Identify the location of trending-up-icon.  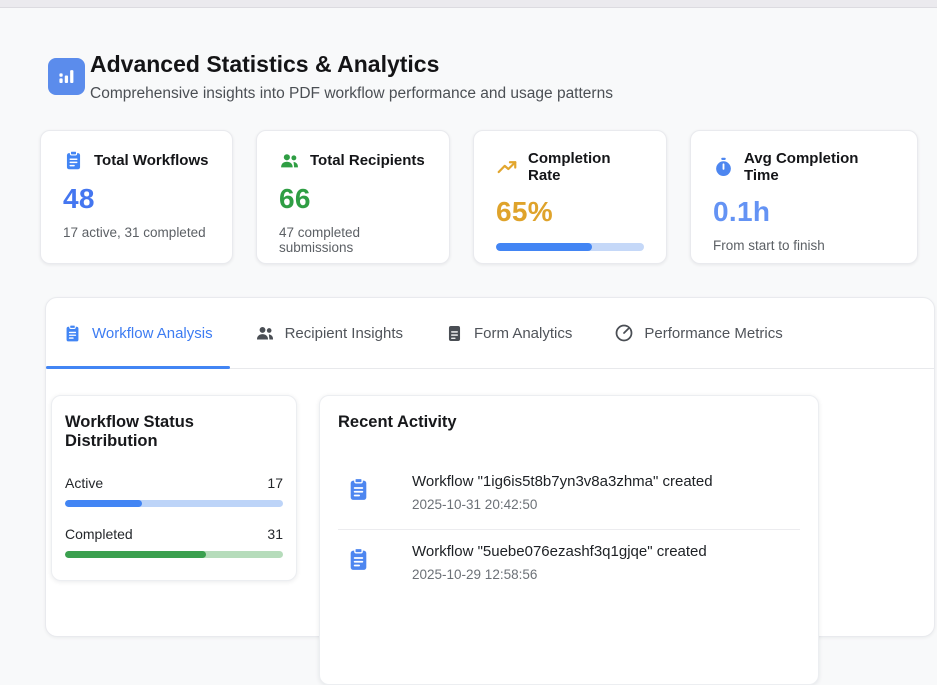
(507, 167).